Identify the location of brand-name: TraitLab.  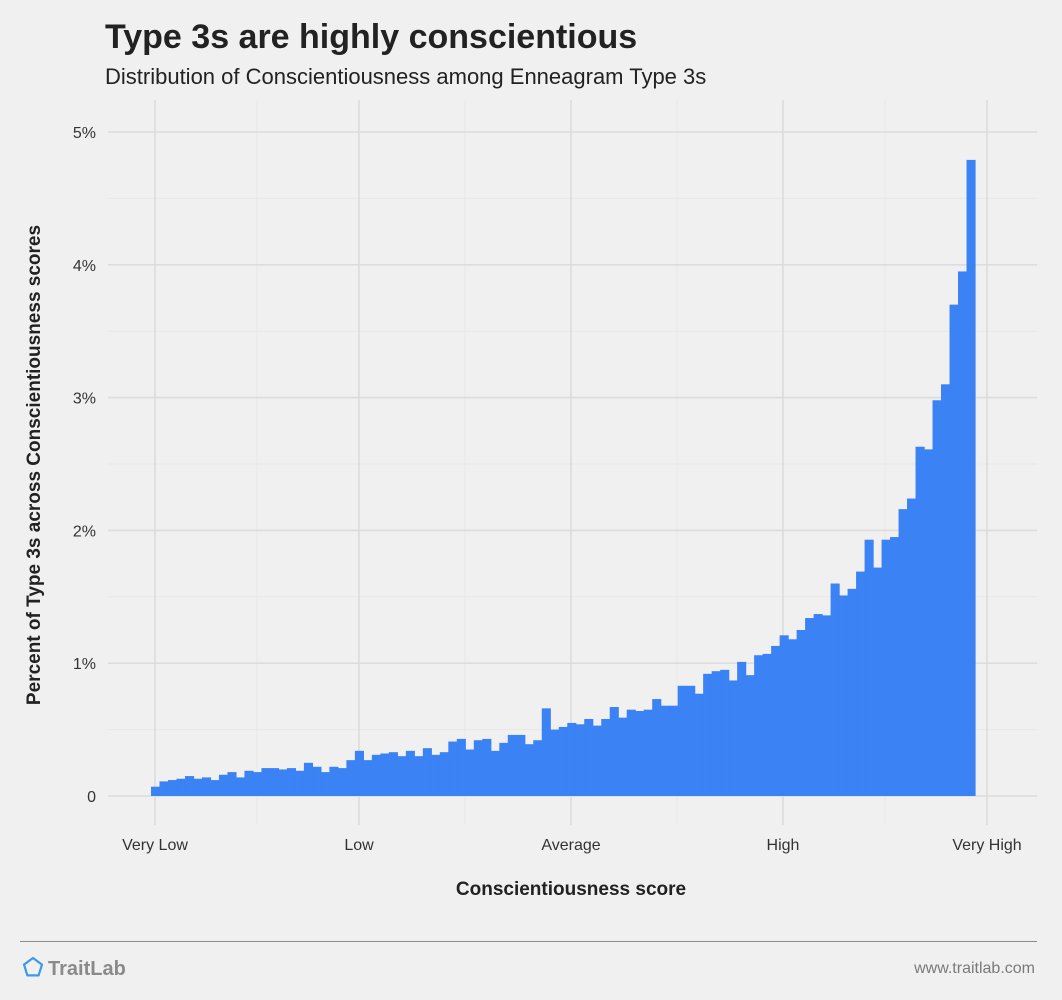
(87, 969).